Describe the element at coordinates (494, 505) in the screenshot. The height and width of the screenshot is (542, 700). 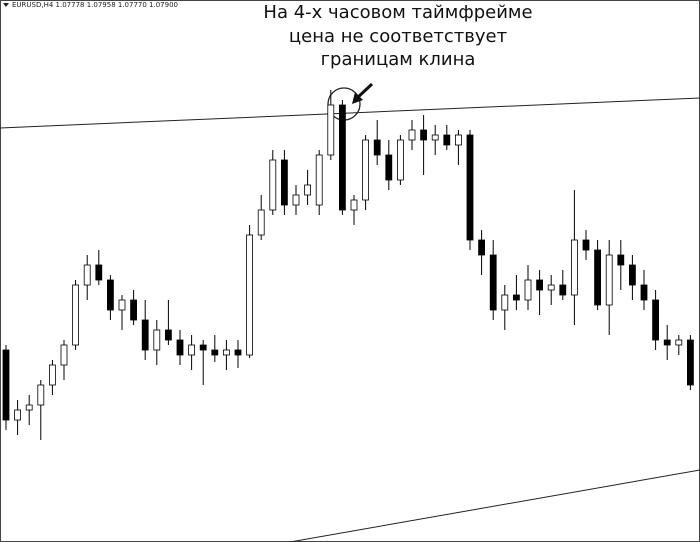
I see `lower-trendline` at that location.